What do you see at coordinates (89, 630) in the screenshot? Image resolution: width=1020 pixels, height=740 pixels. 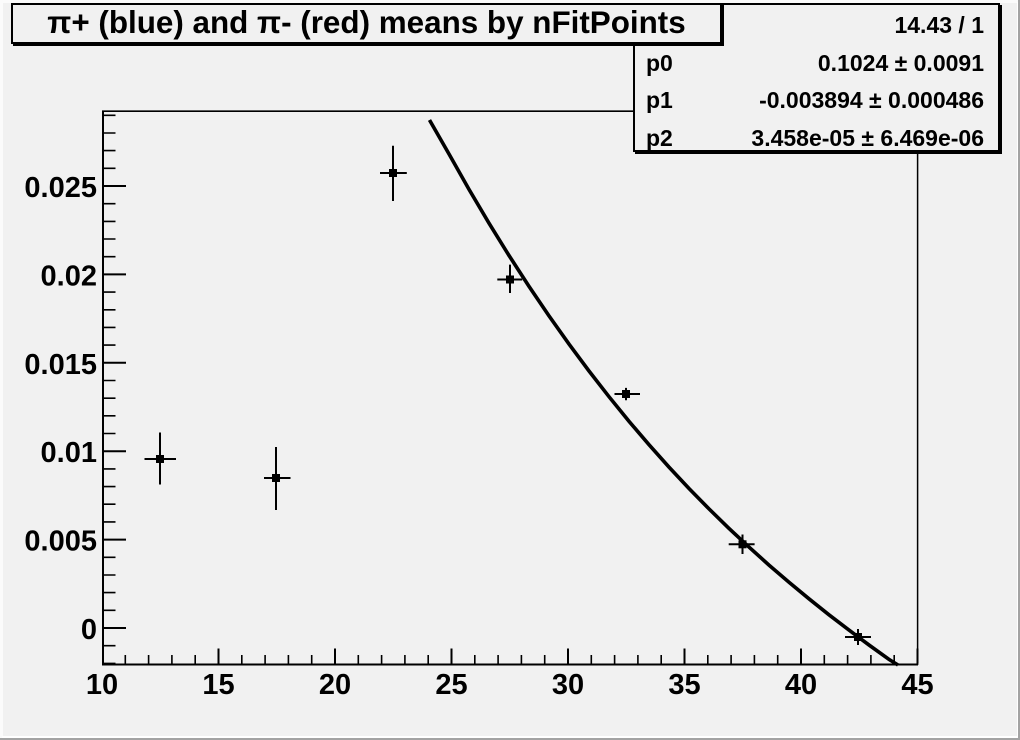 I see `svg-text: 0` at bounding box center [89, 630].